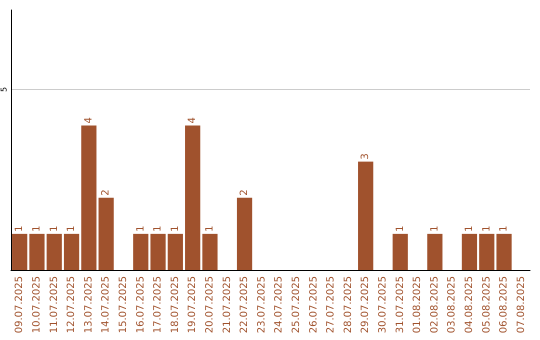 The width and height of the screenshot is (540, 340). I want to click on x-tick-label: 07.08.2025, so click(521, 305).